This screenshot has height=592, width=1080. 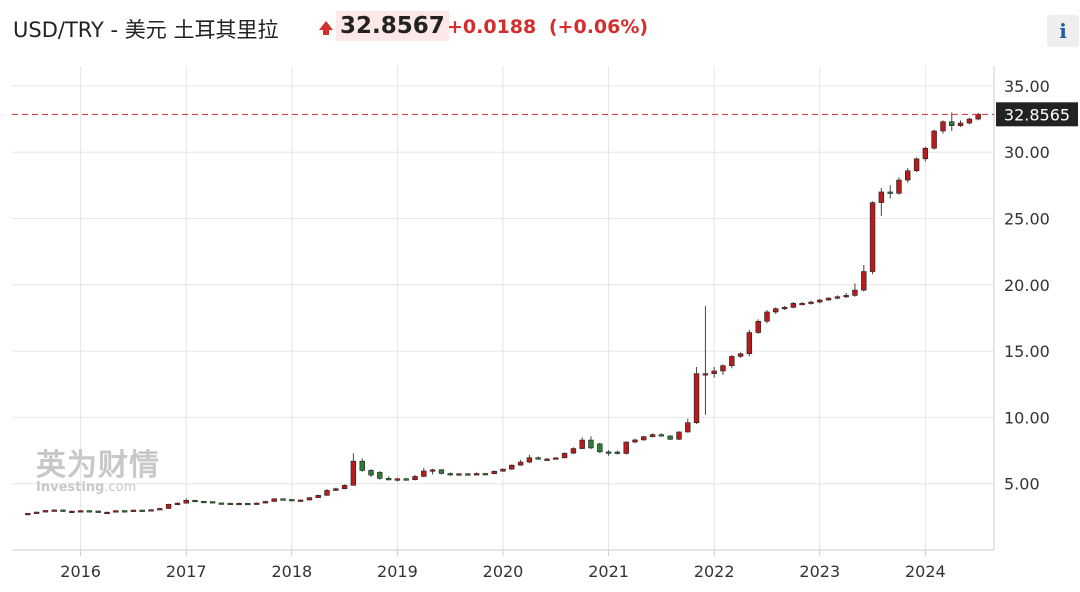 I want to click on y-tick-label: 35.00, so click(x=1027, y=86).